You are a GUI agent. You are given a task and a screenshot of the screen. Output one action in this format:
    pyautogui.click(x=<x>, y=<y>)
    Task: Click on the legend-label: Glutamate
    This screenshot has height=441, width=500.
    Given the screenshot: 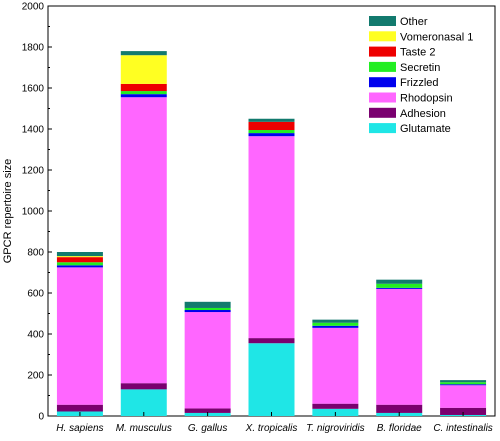 What is the action you would take?
    pyautogui.click(x=425, y=129)
    